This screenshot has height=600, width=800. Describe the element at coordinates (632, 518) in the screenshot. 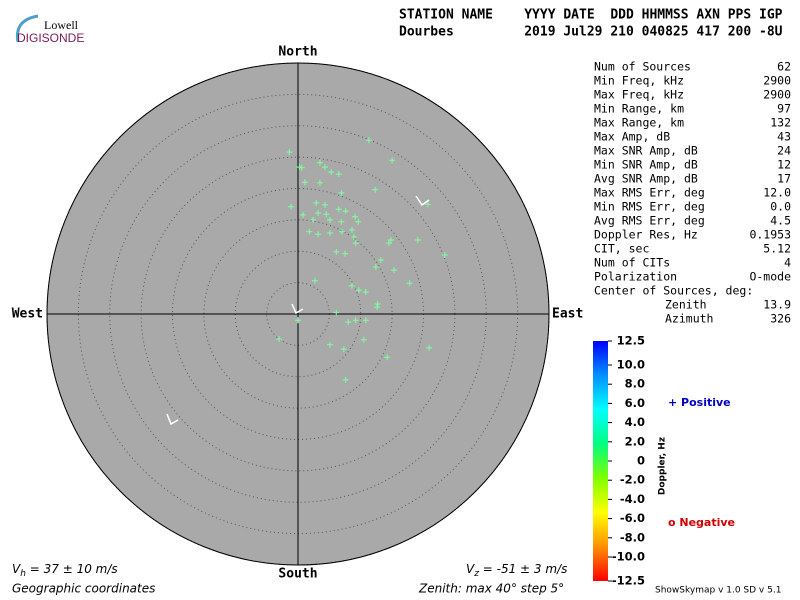

I see `colorbar-tick-label: -6.0` at that location.